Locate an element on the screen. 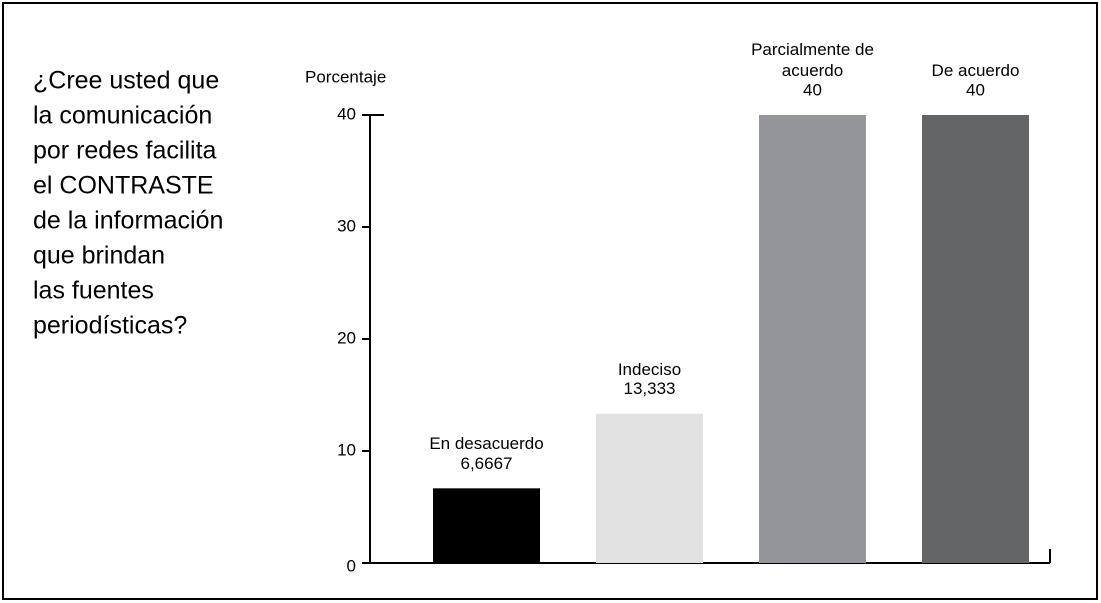 The height and width of the screenshot is (603, 1101). y-tick-label: 10 is located at coordinates (346, 449).